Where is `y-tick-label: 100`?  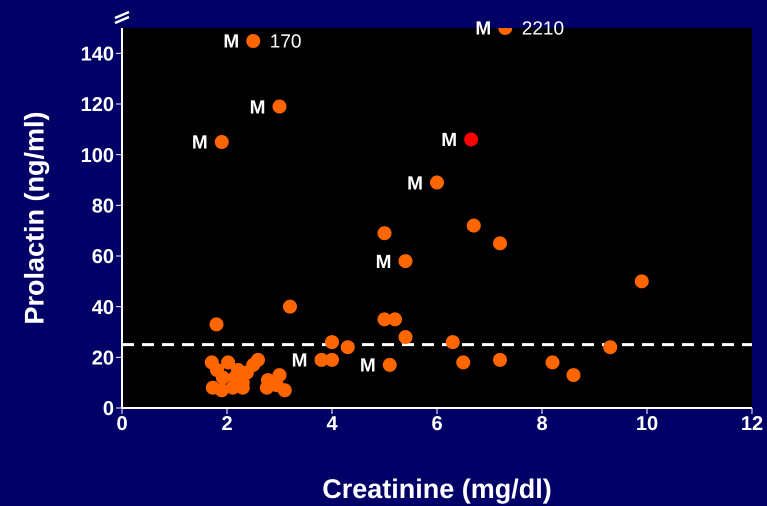
y-tick-label: 100 is located at coordinates (97, 155).